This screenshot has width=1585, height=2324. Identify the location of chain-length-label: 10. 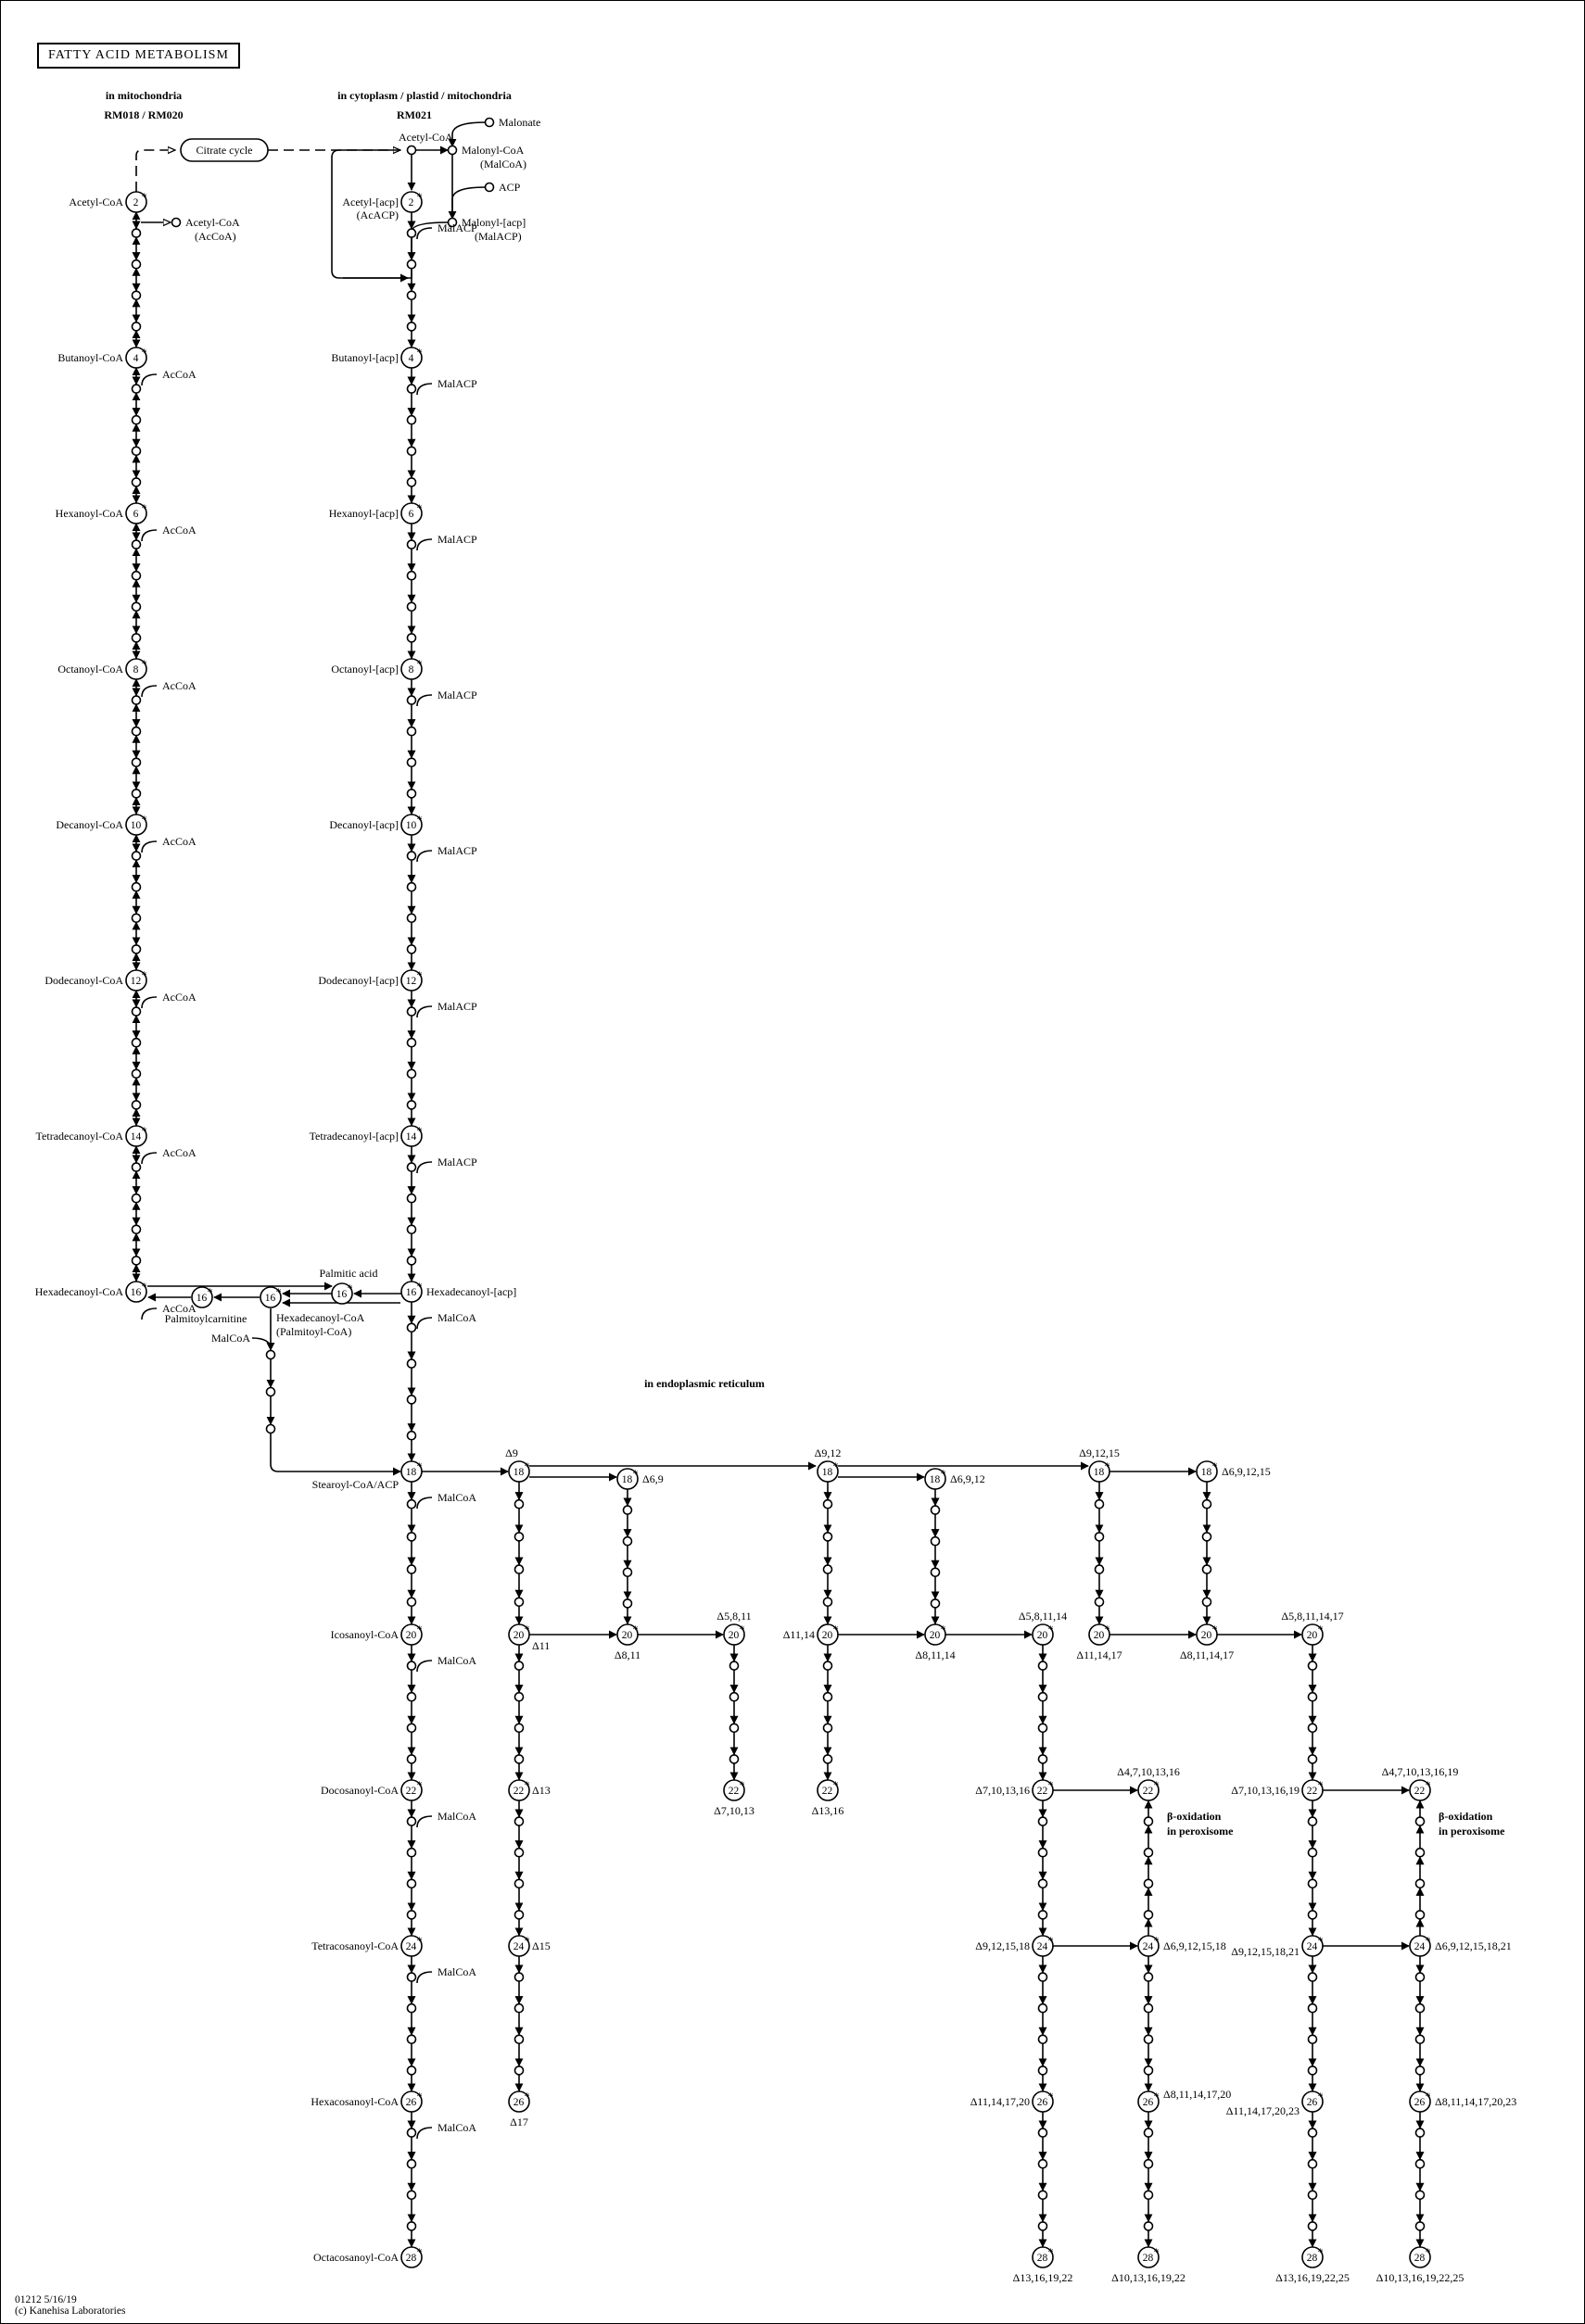
(136, 825).